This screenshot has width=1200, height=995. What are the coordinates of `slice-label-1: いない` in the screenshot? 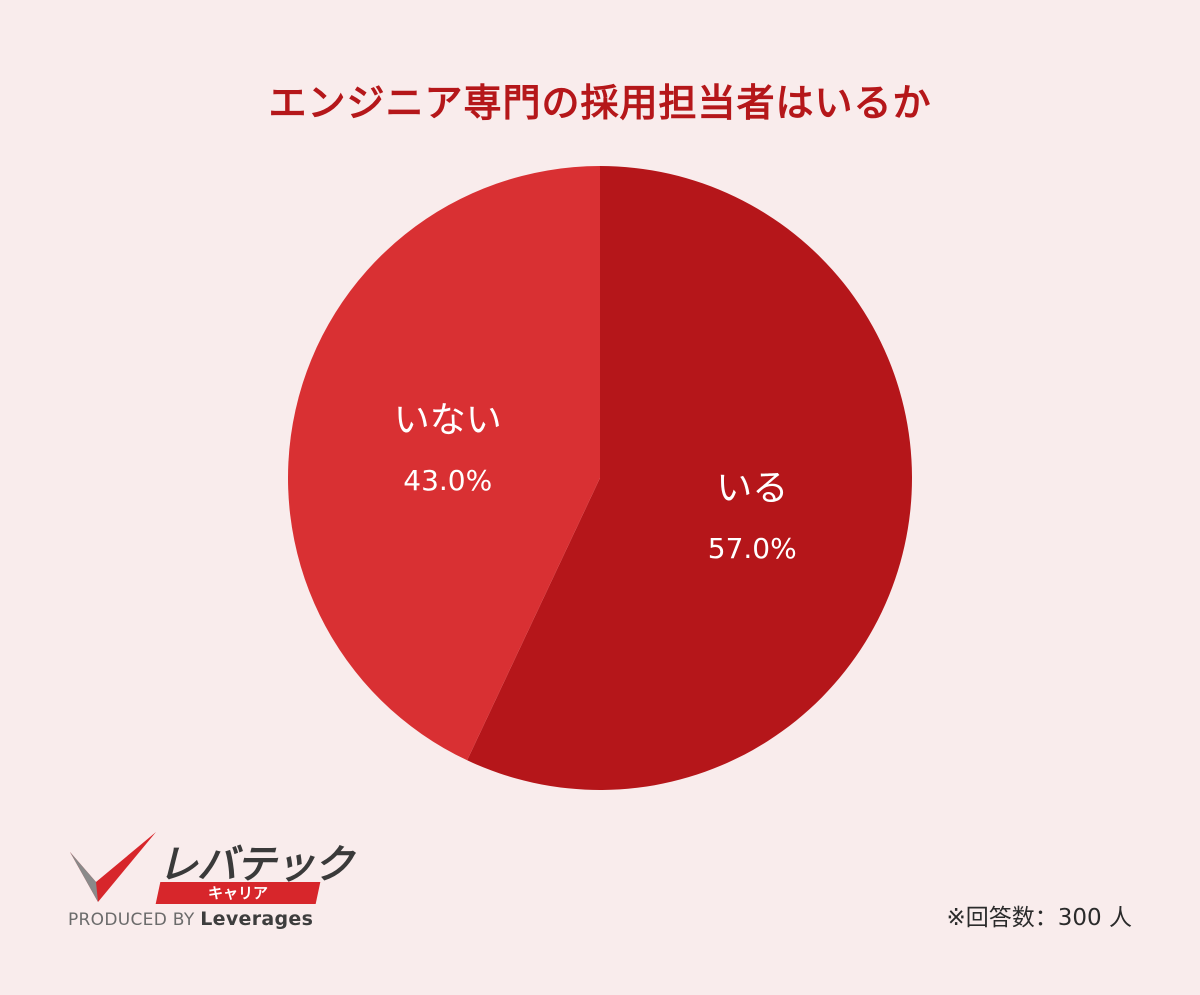 It's located at (448, 420).